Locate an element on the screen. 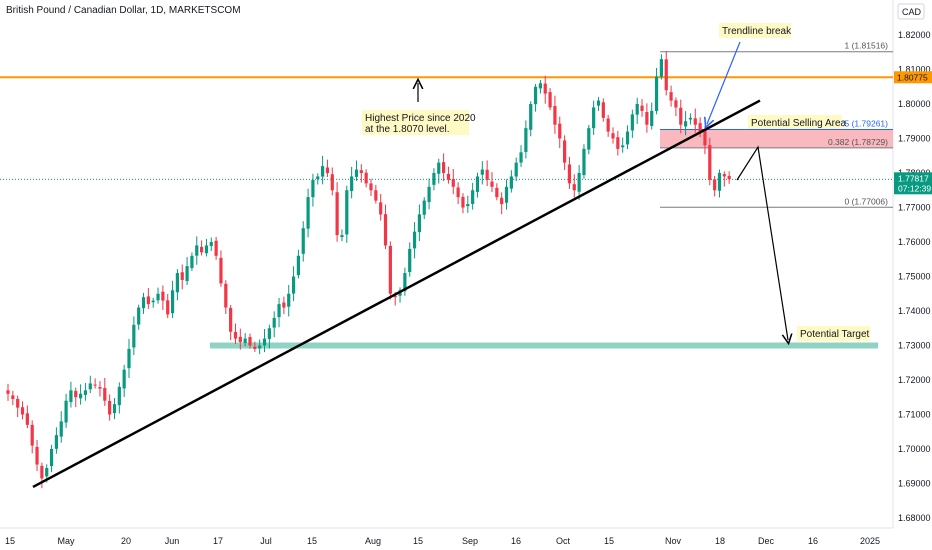  x-tick-label: 17 is located at coordinates (218, 541).